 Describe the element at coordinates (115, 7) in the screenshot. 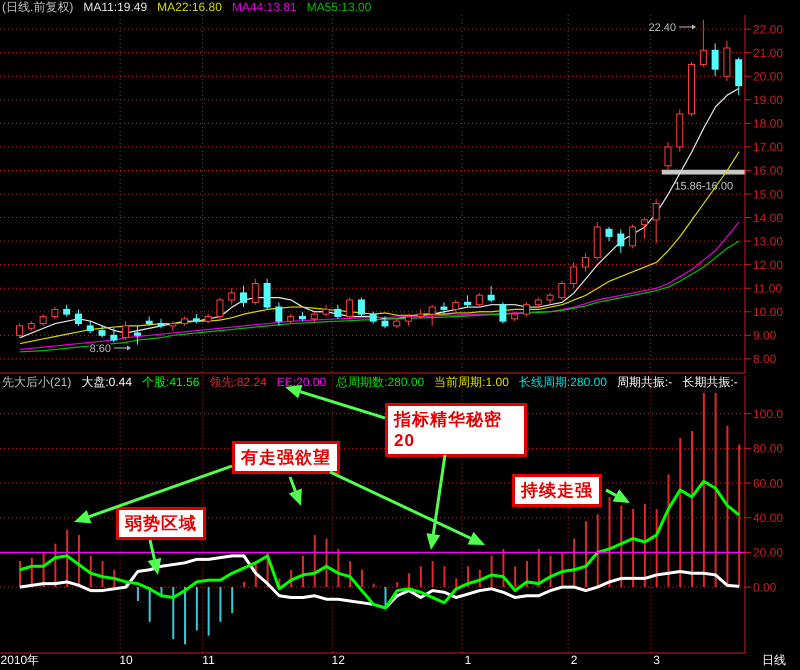

I see `text: MA11:19.49` at that location.